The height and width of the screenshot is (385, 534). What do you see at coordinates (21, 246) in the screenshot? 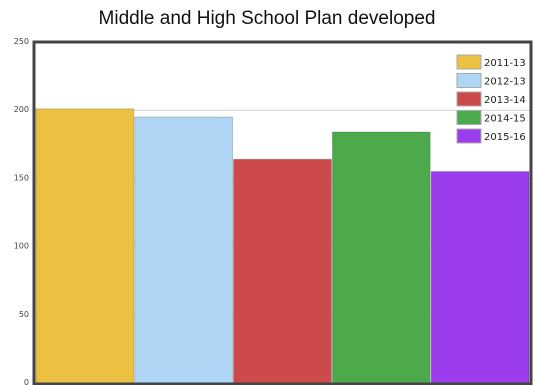
I see `y-tick-label: 100` at bounding box center [21, 246].